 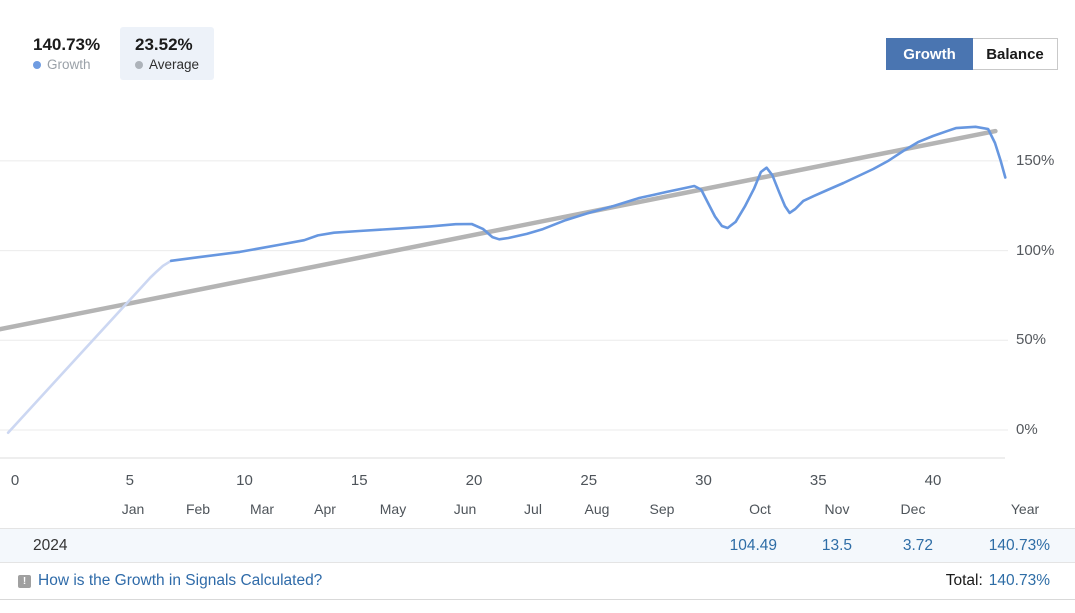 I want to click on growth-legend-dot-icon, so click(x=37, y=64).